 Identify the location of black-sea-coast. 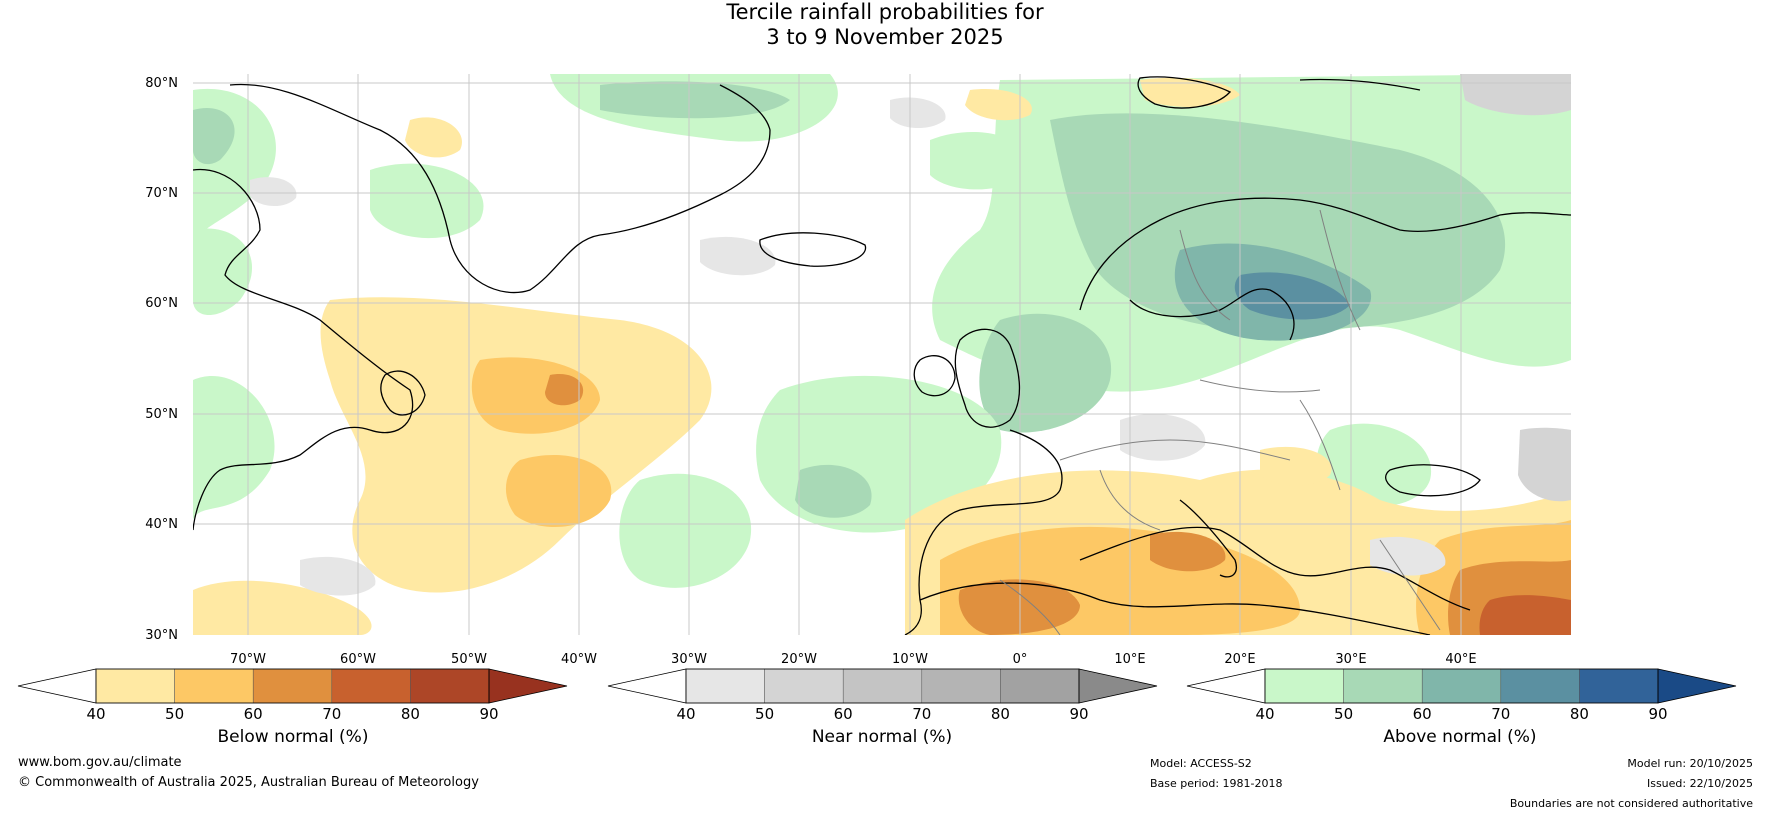
(1433, 480).